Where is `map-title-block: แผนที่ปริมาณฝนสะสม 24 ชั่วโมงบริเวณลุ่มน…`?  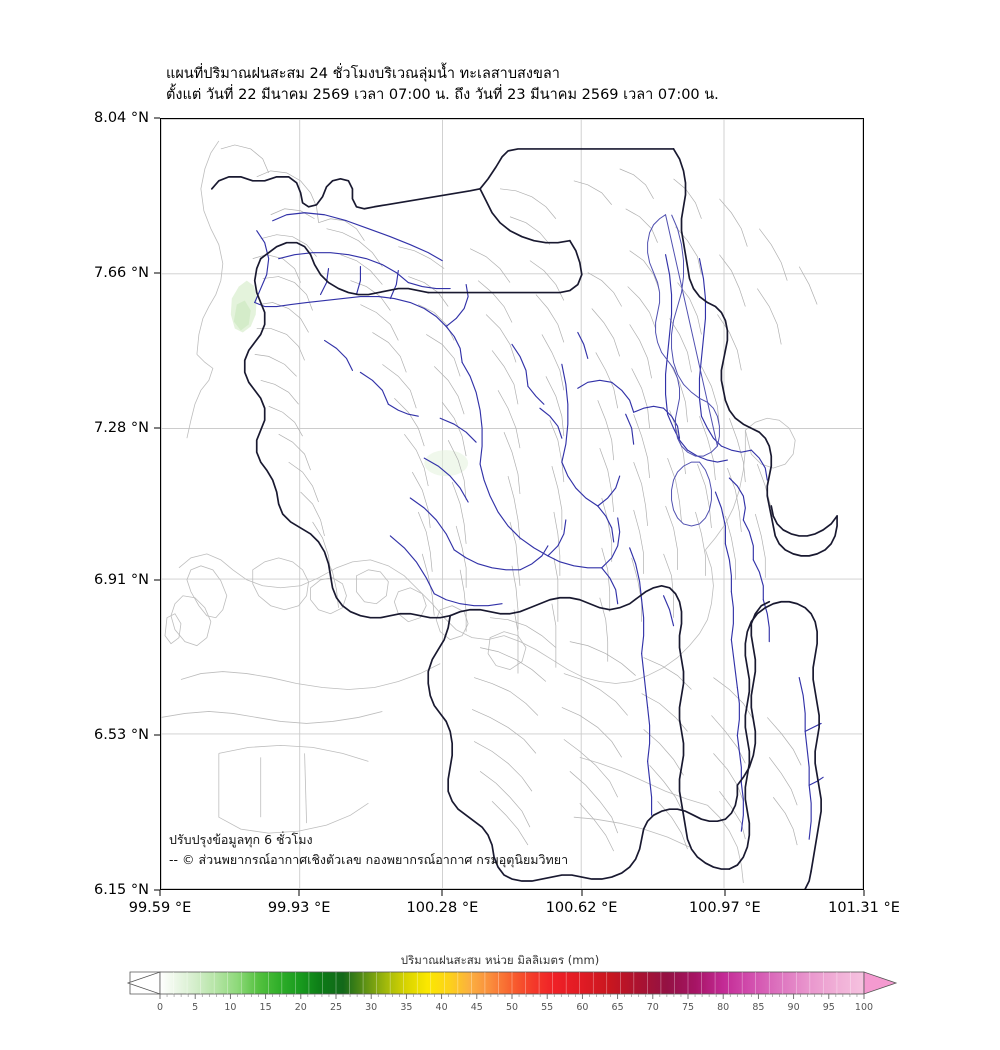 map-title-block: แผนที่ปริมาณฝนสะสม 24 ชั่วโมงบริเวณลุ่มน… is located at coordinates (526, 85).